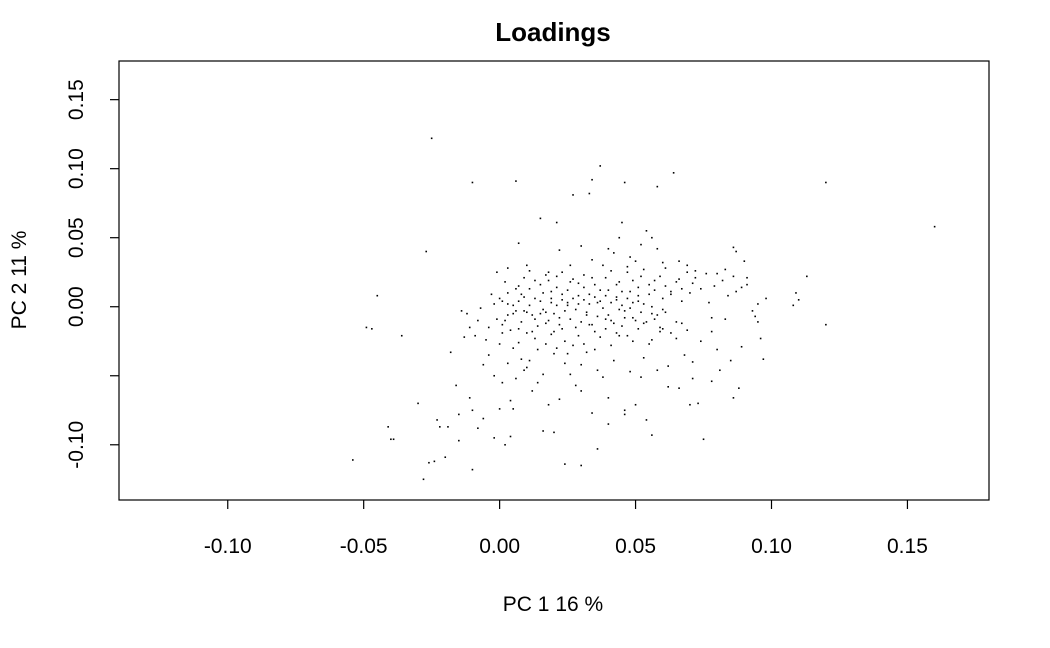 This screenshot has height=648, width=1050. Describe the element at coordinates (635, 546) in the screenshot. I see `x-tick-label: 0.05` at that location.